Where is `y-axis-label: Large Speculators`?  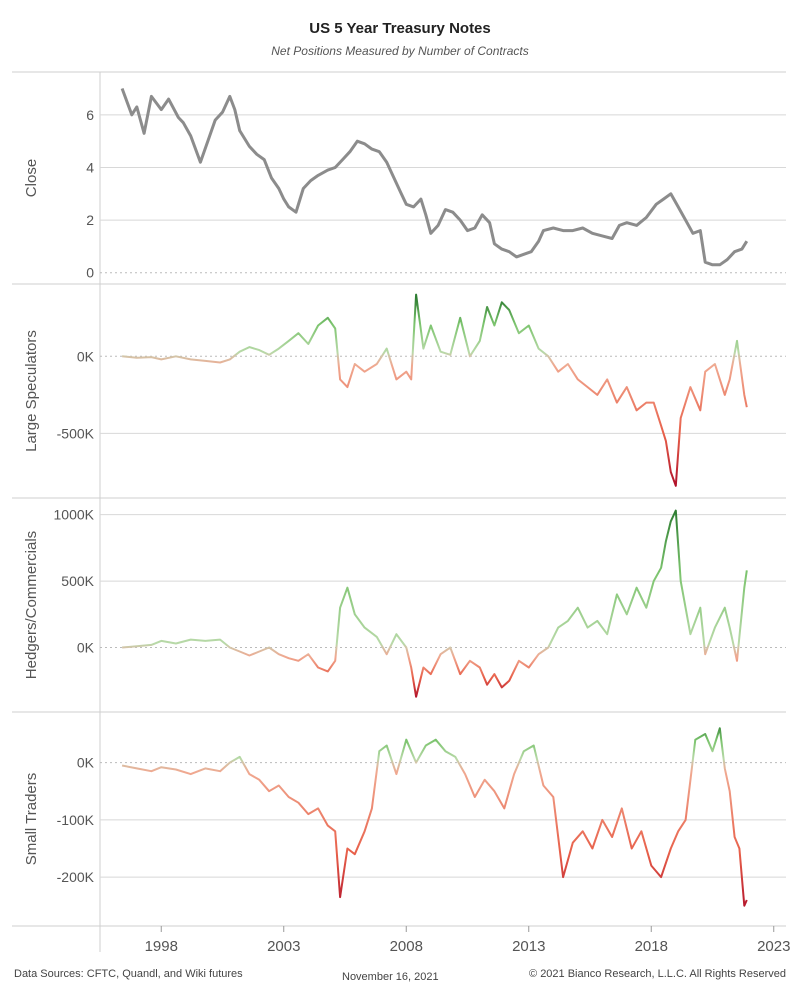
y-axis-label: Large Speculators is located at coordinates (31, 391).